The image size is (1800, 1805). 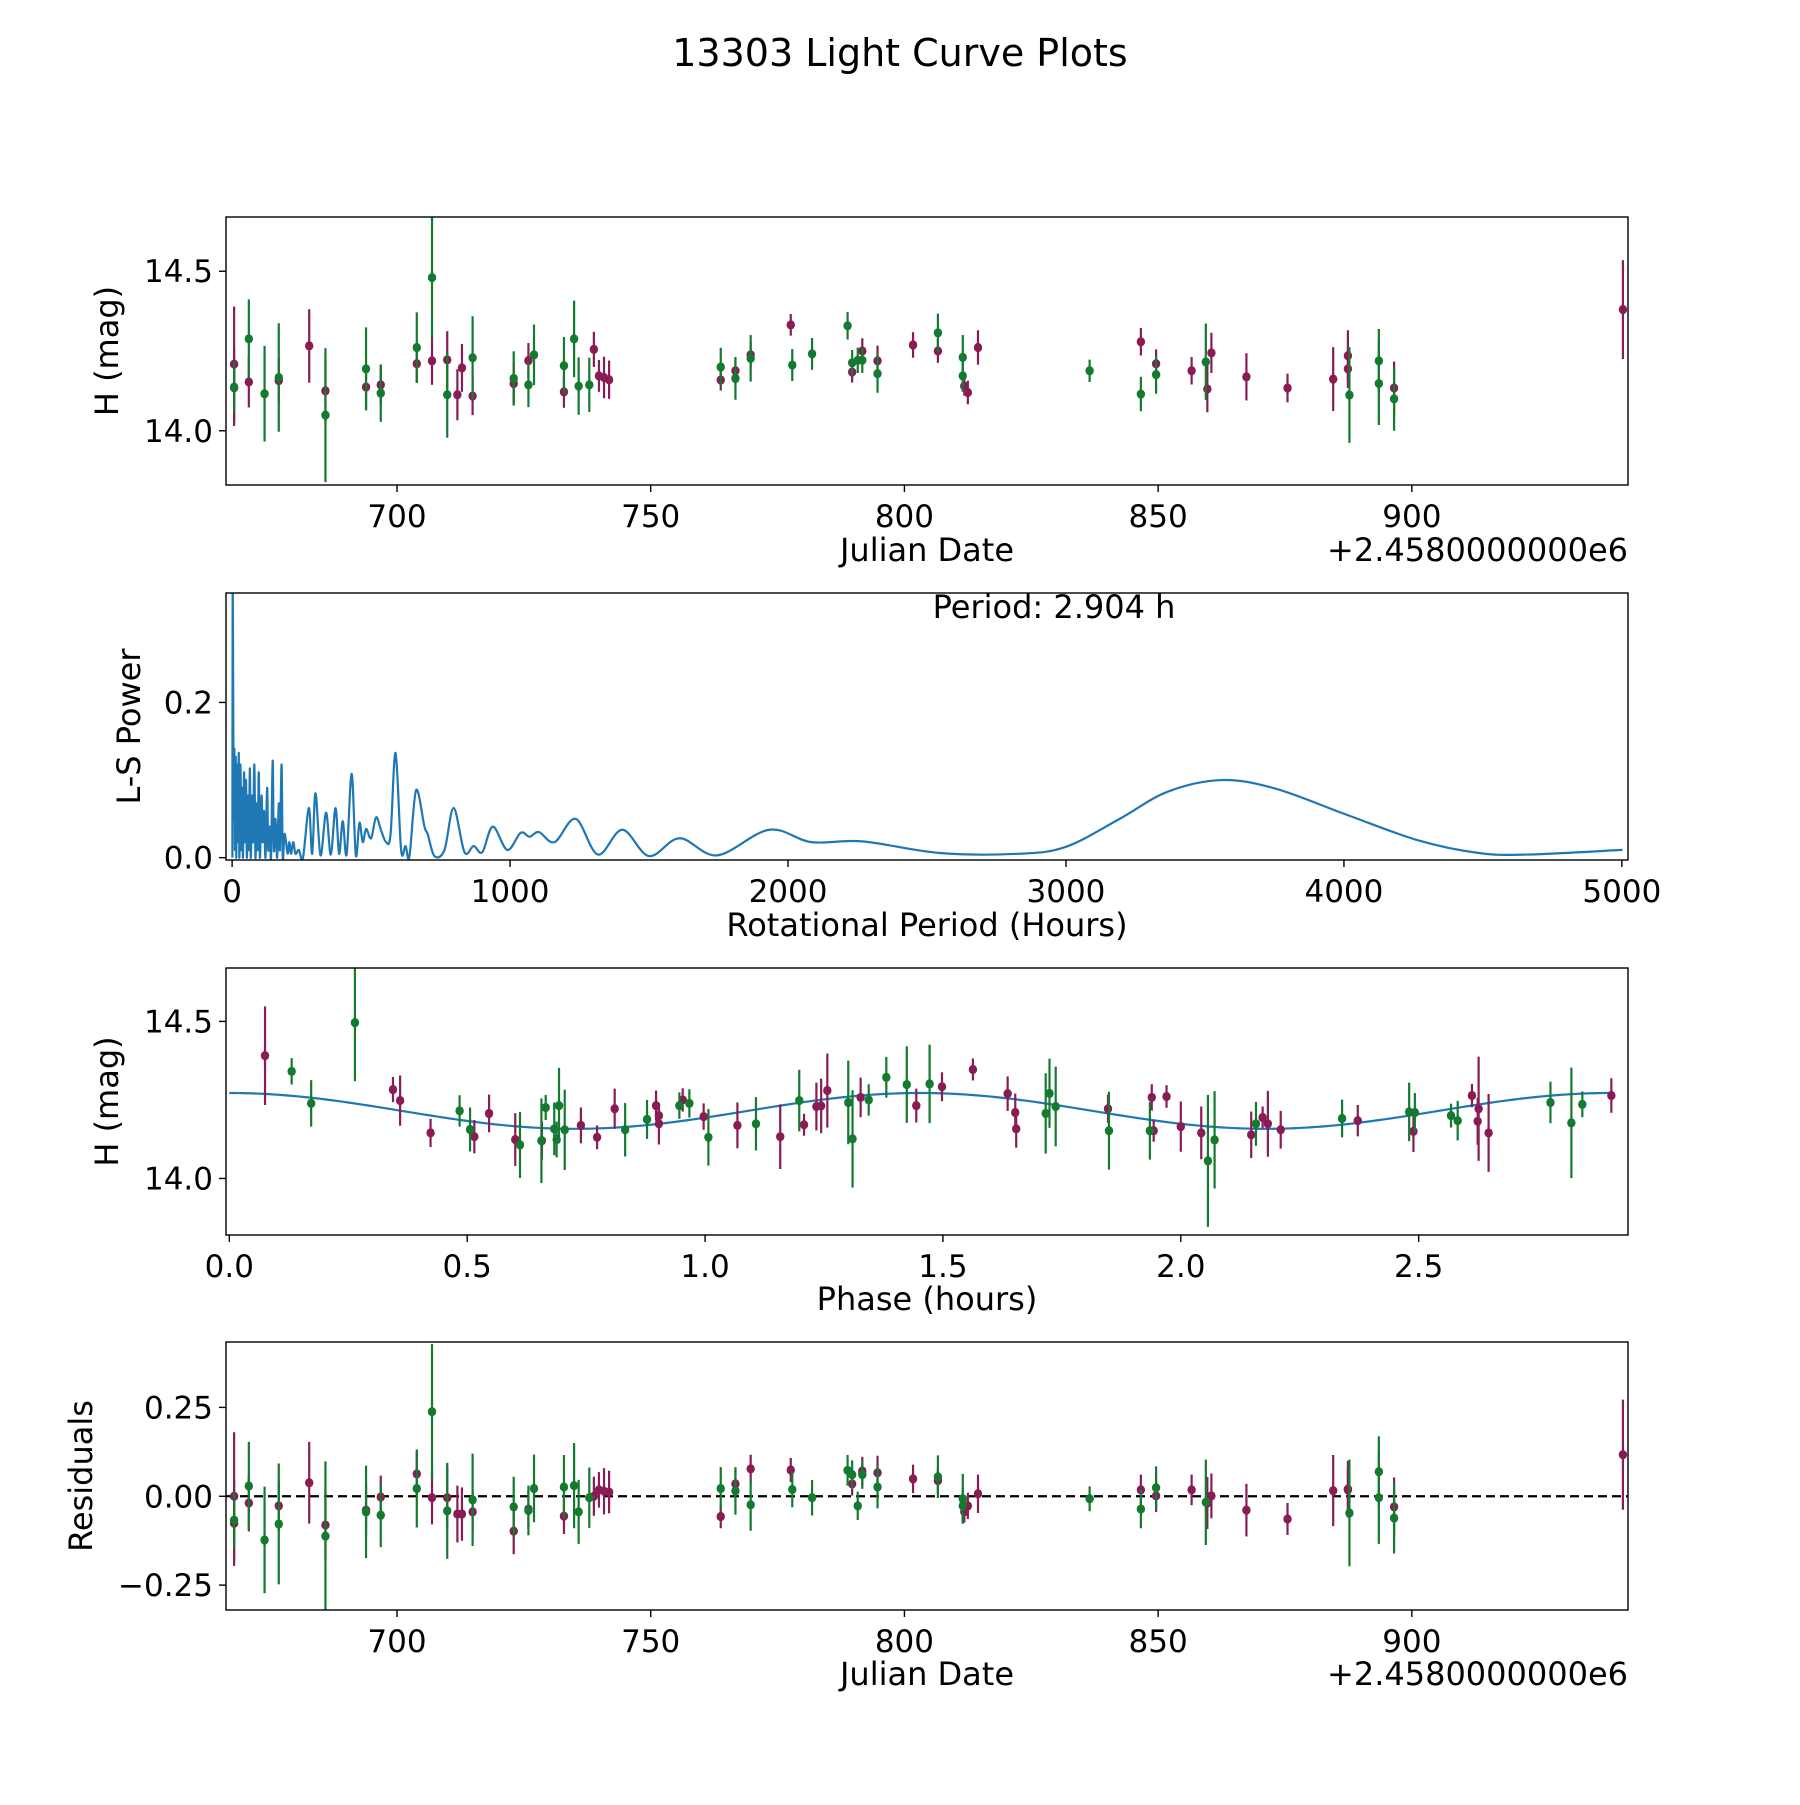 I want to click on x-tick-label: 1.5, so click(x=942, y=1267).